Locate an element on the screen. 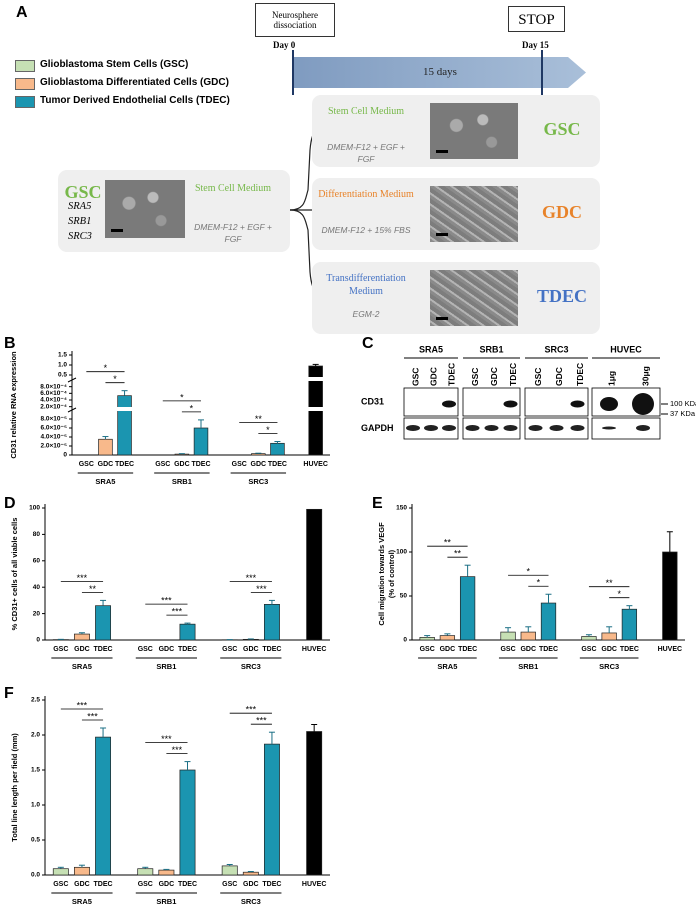 The width and height of the screenshot is (696, 920). y-tick-label: 20 is located at coordinates (37, 613).